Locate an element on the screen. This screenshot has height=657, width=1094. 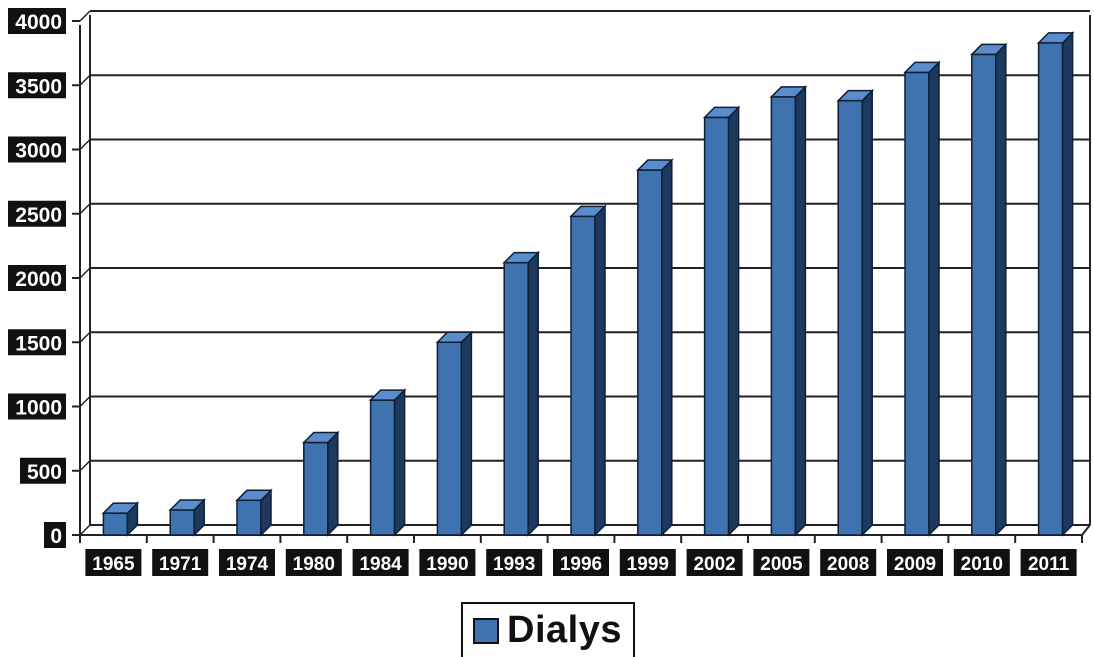
bar-side-1993 is located at coordinates (533, 393).